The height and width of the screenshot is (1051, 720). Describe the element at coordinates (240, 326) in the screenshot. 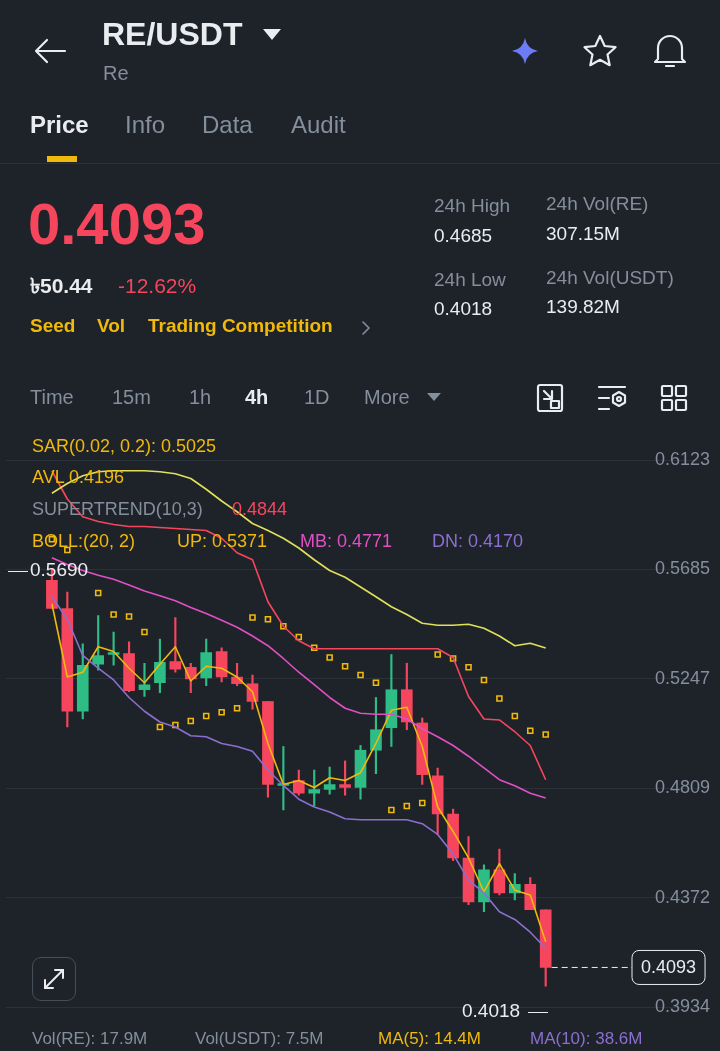

I see `text: Trading Competition` at that location.